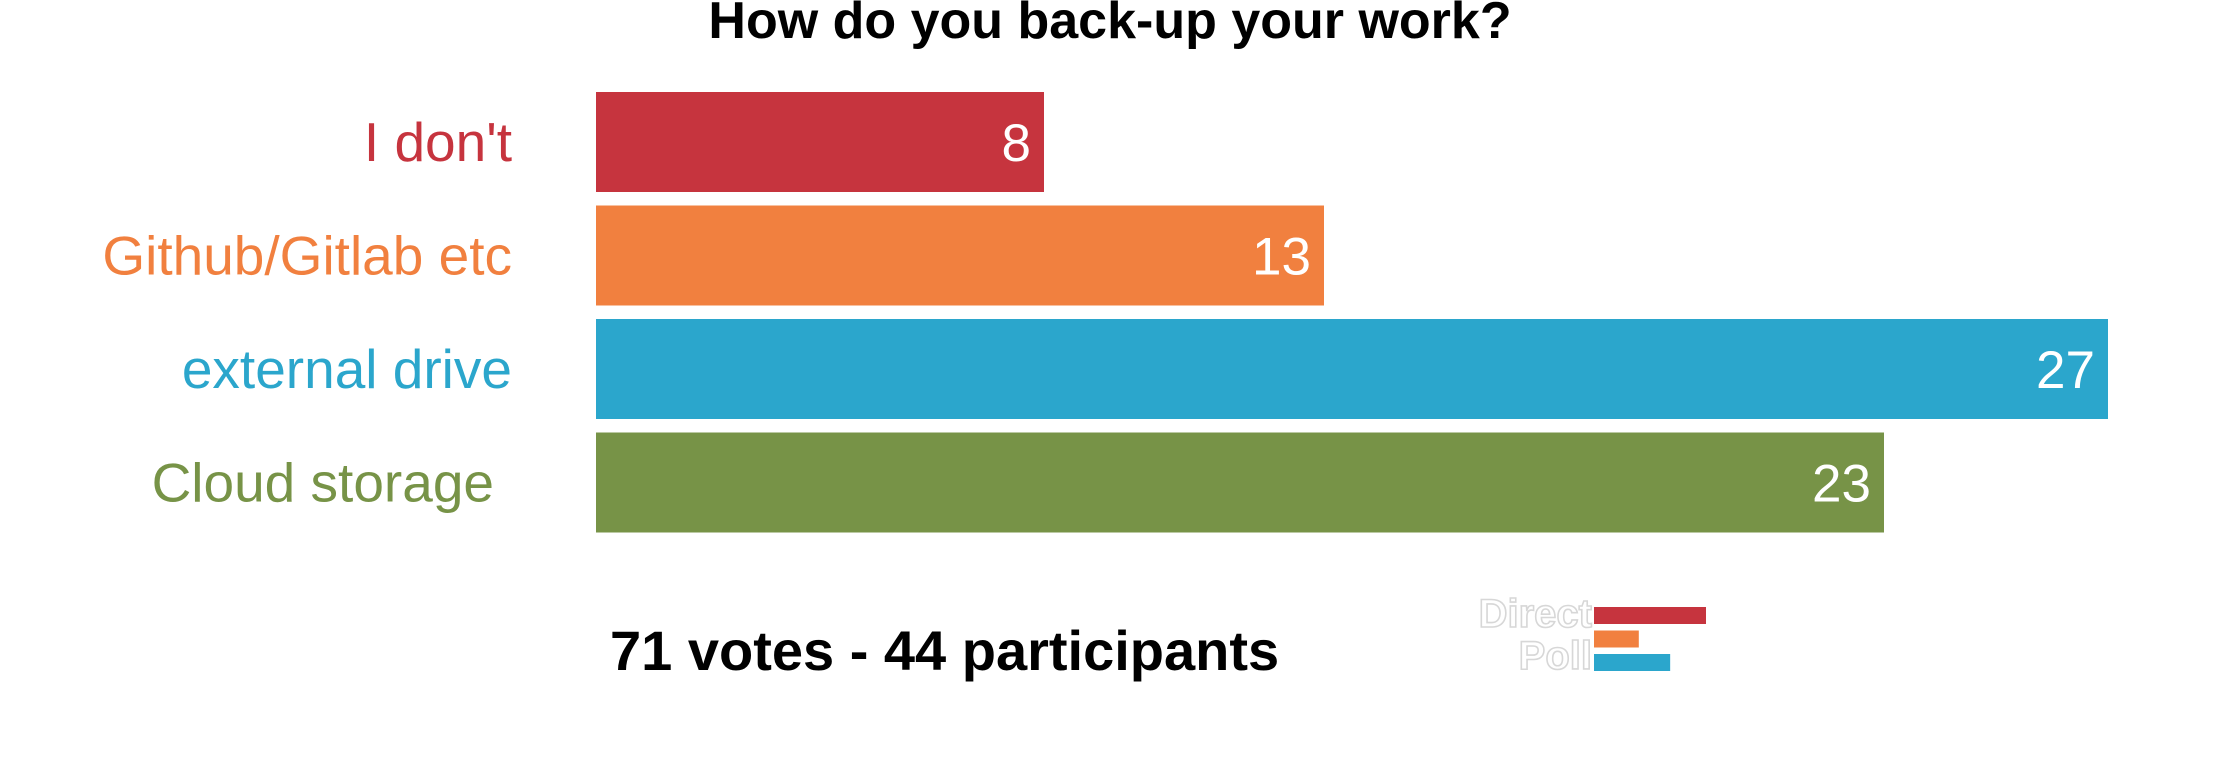  Describe the element at coordinates (307, 256) in the screenshot. I see `category-label-1: Github/Gitlab etc` at that location.